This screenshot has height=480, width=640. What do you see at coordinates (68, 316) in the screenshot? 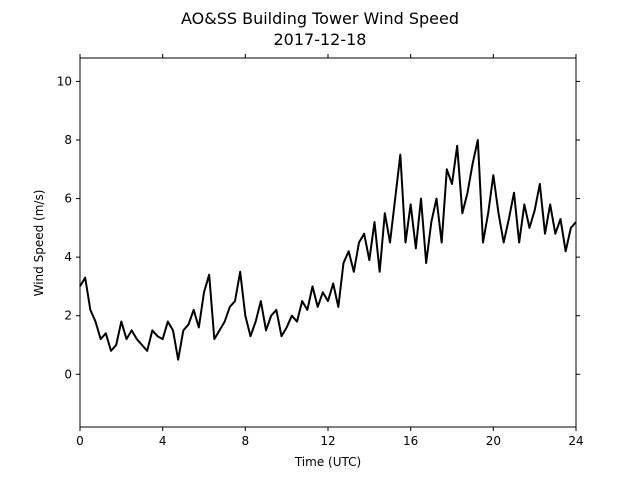
I see `y-tick-label: 2` at bounding box center [68, 316].